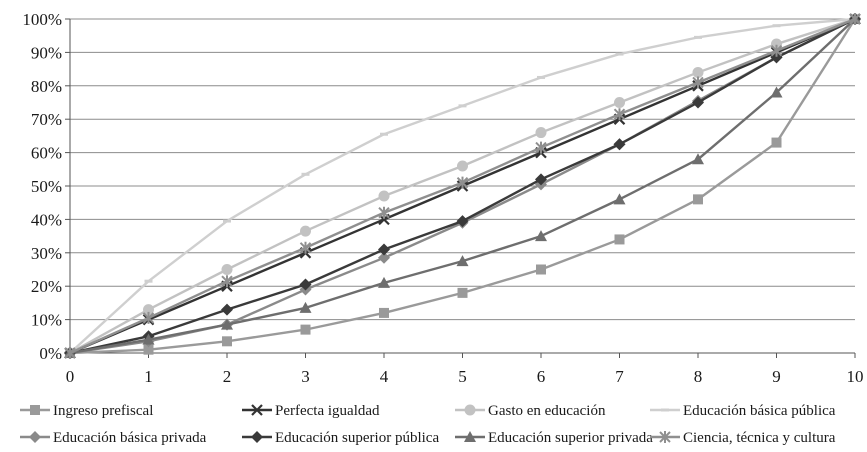  I want to click on y-tick-label: 0%, so click(50, 353).